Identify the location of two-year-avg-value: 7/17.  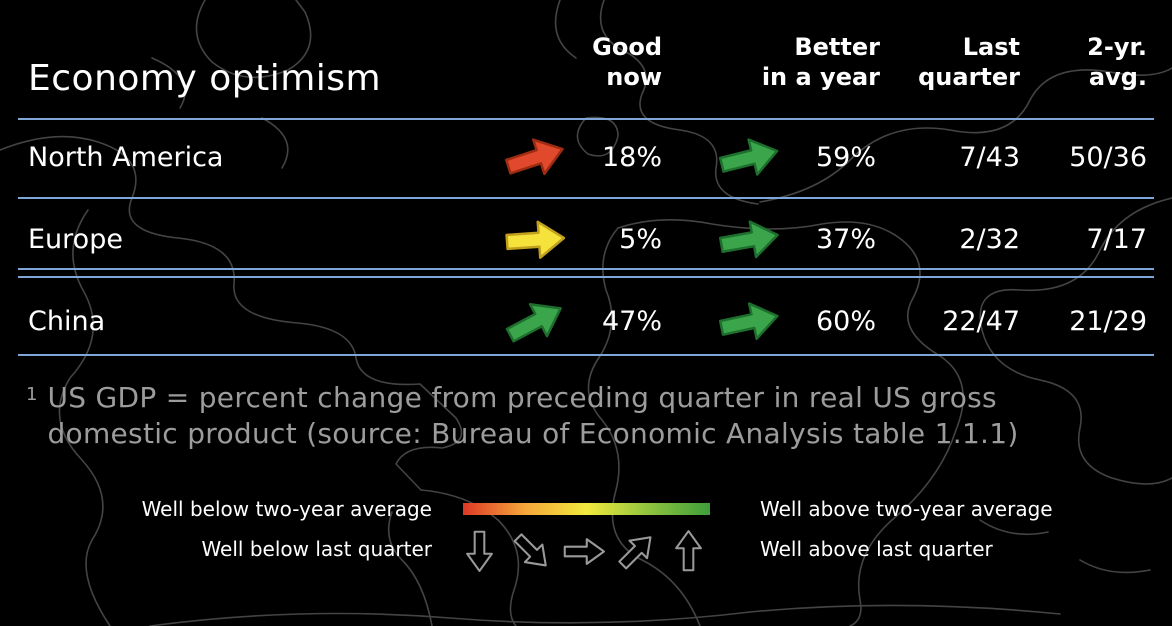
(1116, 239).